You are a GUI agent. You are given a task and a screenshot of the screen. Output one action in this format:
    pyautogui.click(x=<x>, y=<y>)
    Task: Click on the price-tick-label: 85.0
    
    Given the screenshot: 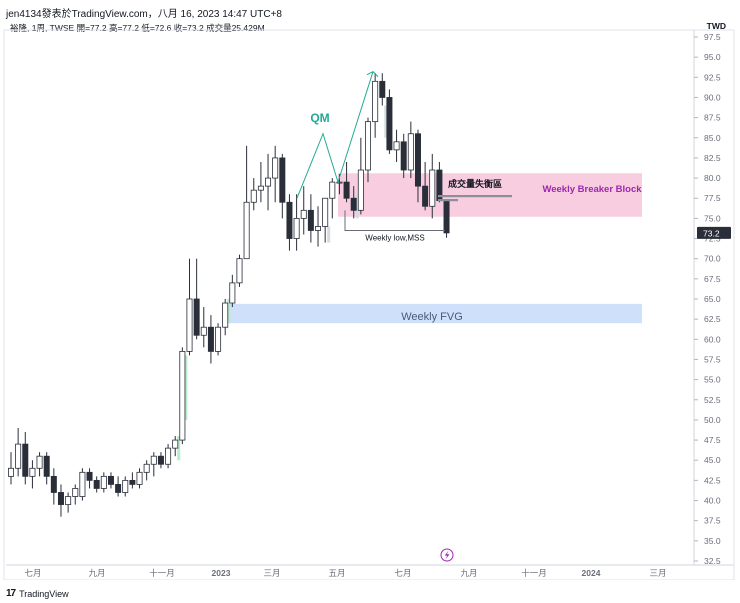 What is the action you would take?
    pyautogui.click(x=712, y=138)
    